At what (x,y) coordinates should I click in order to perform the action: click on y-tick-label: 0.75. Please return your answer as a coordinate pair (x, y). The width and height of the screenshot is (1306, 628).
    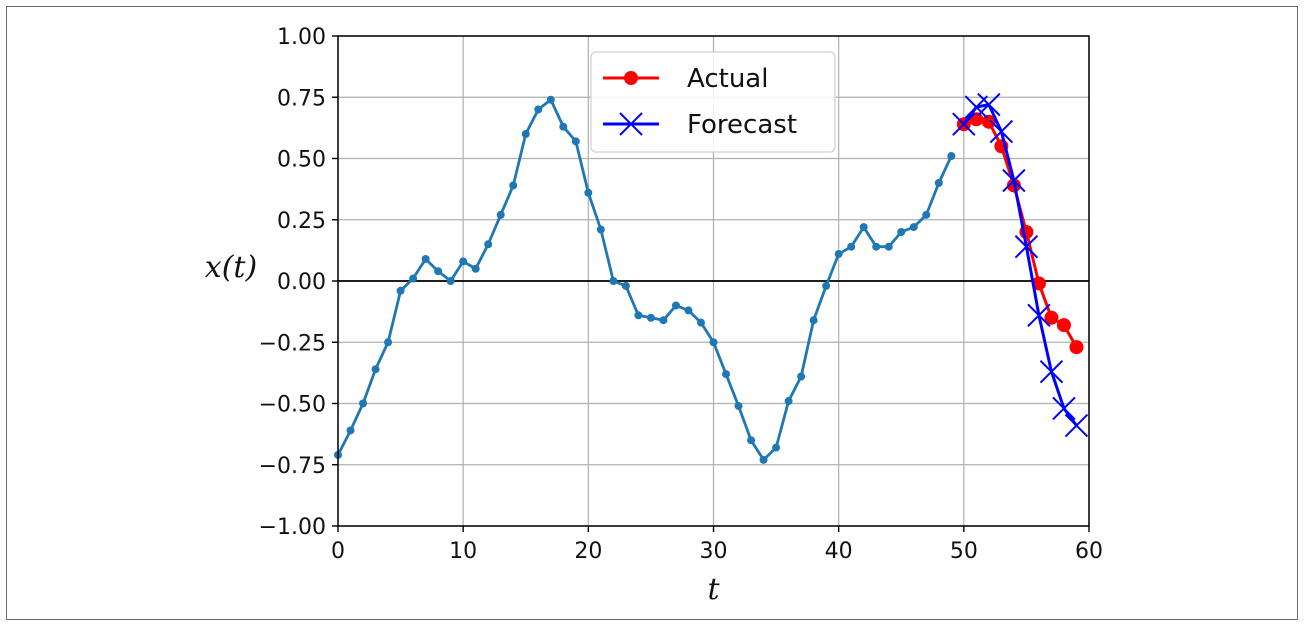
    Looking at the image, I should click on (301, 98).